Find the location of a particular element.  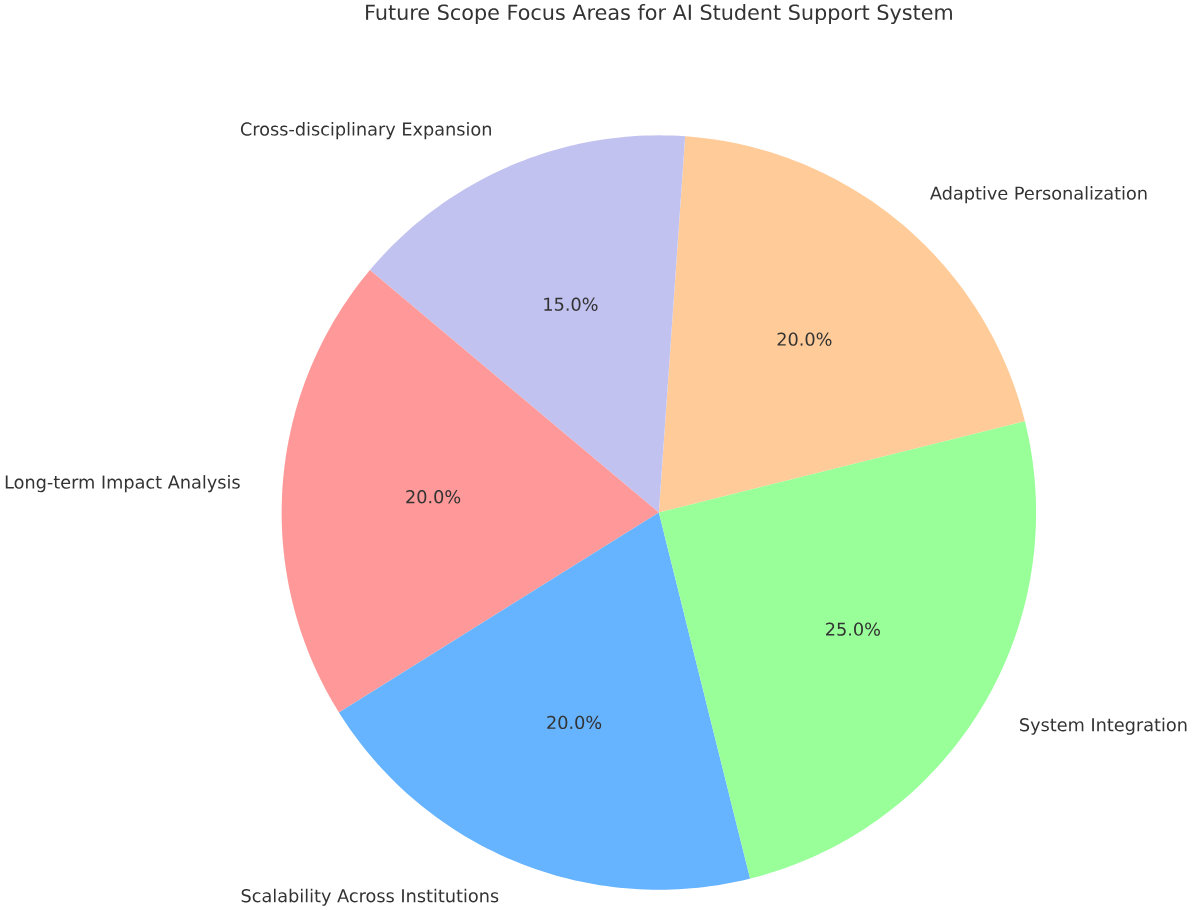

data-label: 25.0% is located at coordinates (853, 629).